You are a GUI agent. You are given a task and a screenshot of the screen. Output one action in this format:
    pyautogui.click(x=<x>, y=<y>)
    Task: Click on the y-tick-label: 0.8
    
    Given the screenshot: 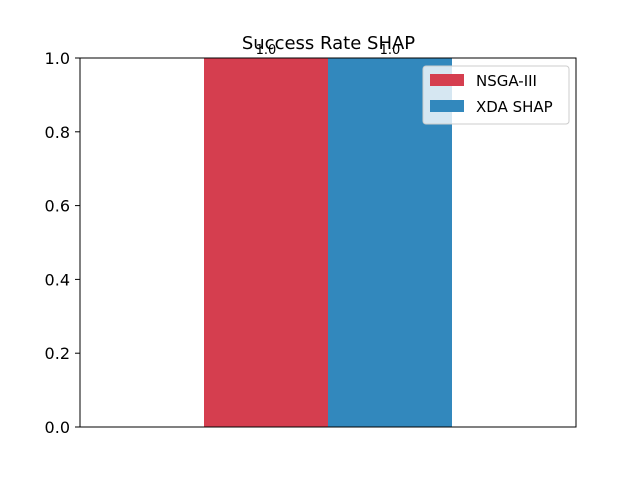 What is the action you would take?
    pyautogui.click(x=57, y=132)
    